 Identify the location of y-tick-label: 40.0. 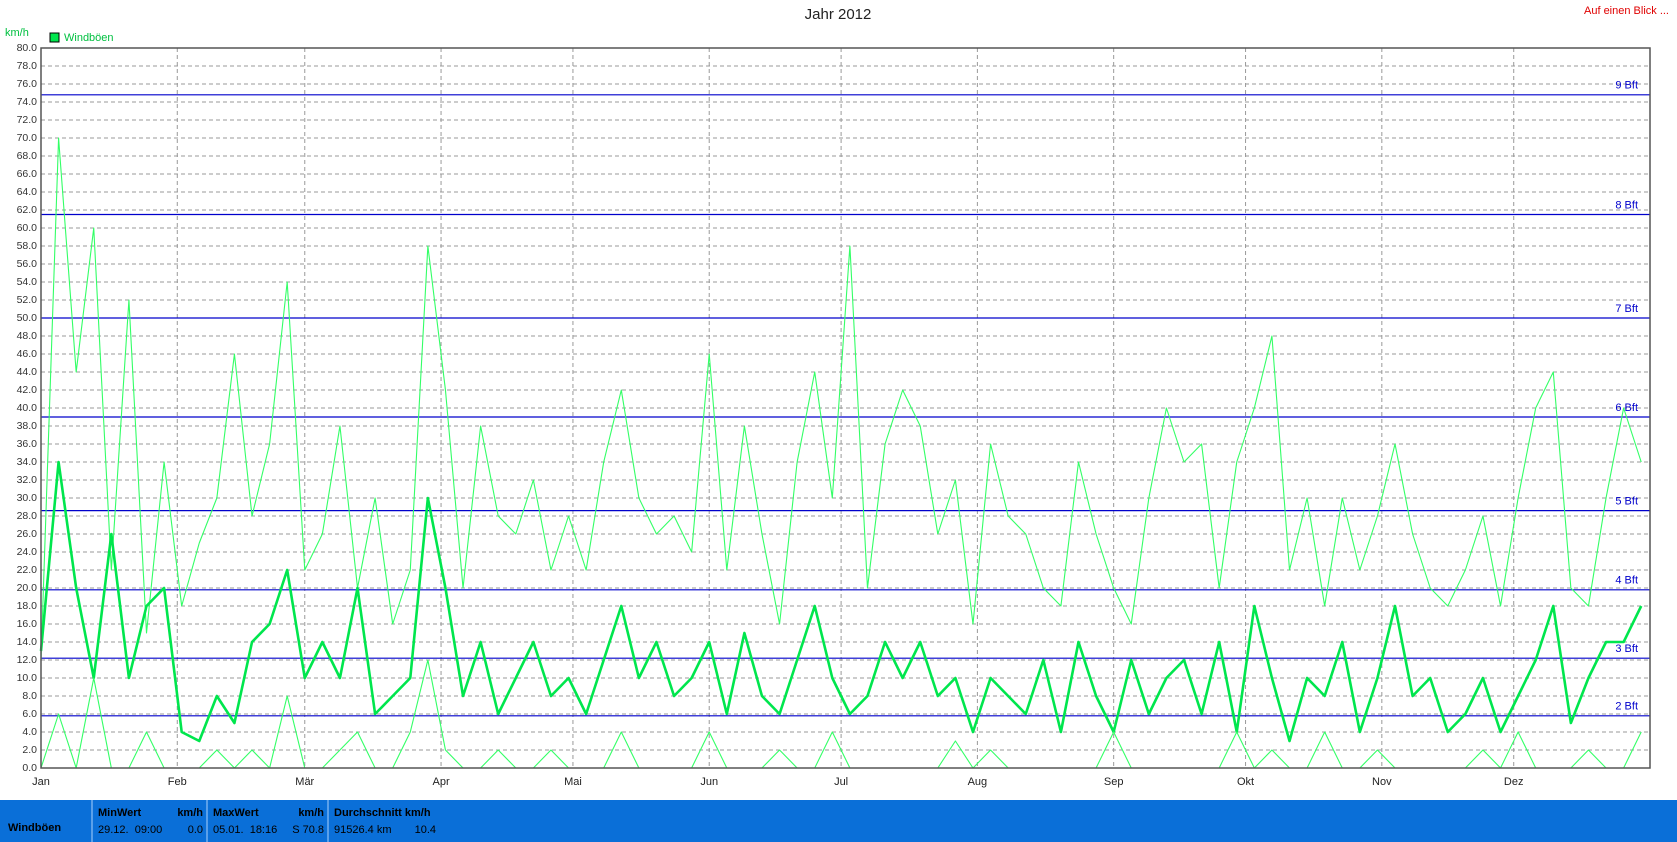
(27, 408).